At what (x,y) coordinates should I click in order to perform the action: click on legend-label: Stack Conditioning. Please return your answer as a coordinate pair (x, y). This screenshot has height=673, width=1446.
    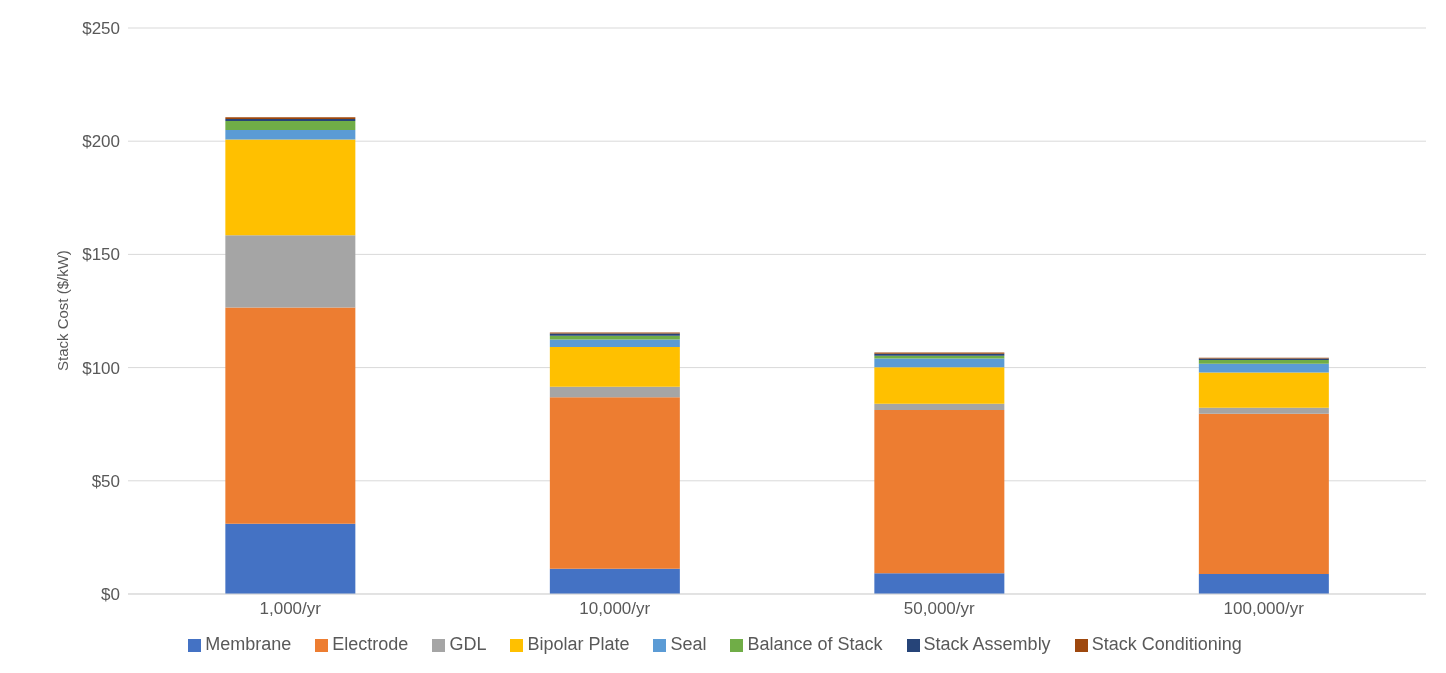
    Looking at the image, I should click on (1166, 644).